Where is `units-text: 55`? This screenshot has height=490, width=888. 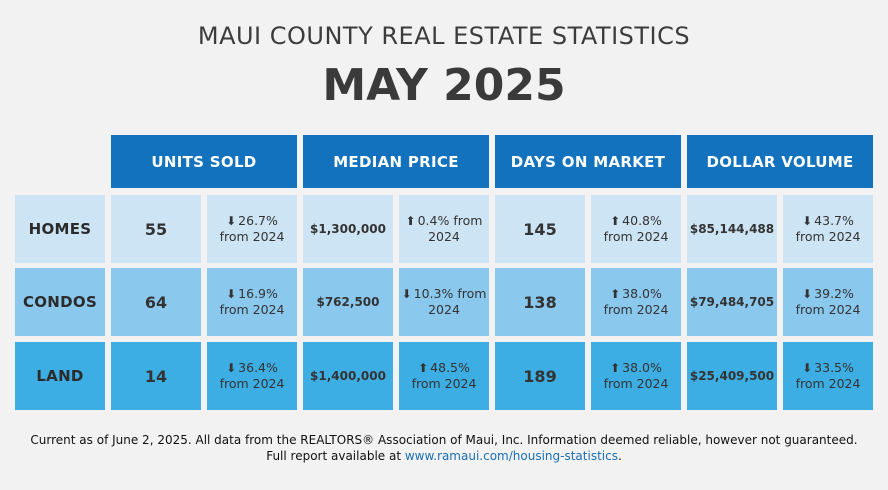
units-text: 55 is located at coordinates (156, 229).